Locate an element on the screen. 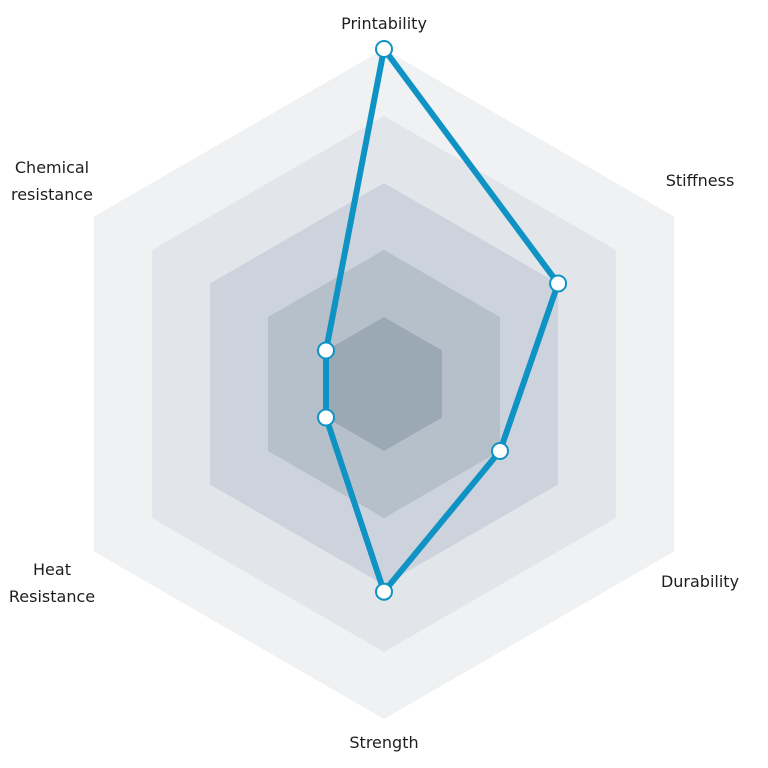 The height and width of the screenshot is (768, 768). axis-label-durability: Durability is located at coordinates (700, 581).